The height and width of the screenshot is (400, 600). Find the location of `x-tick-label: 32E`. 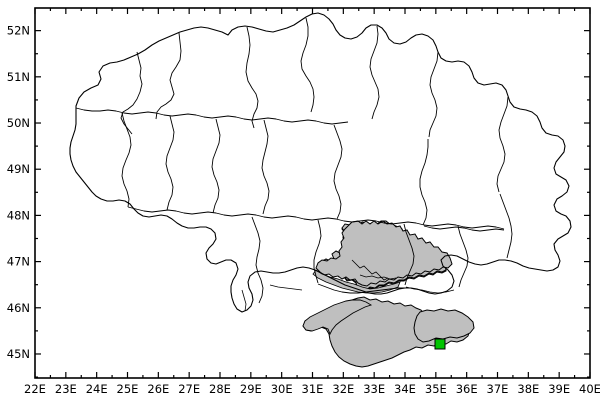

x-tick-label: 32E is located at coordinates (343, 389).